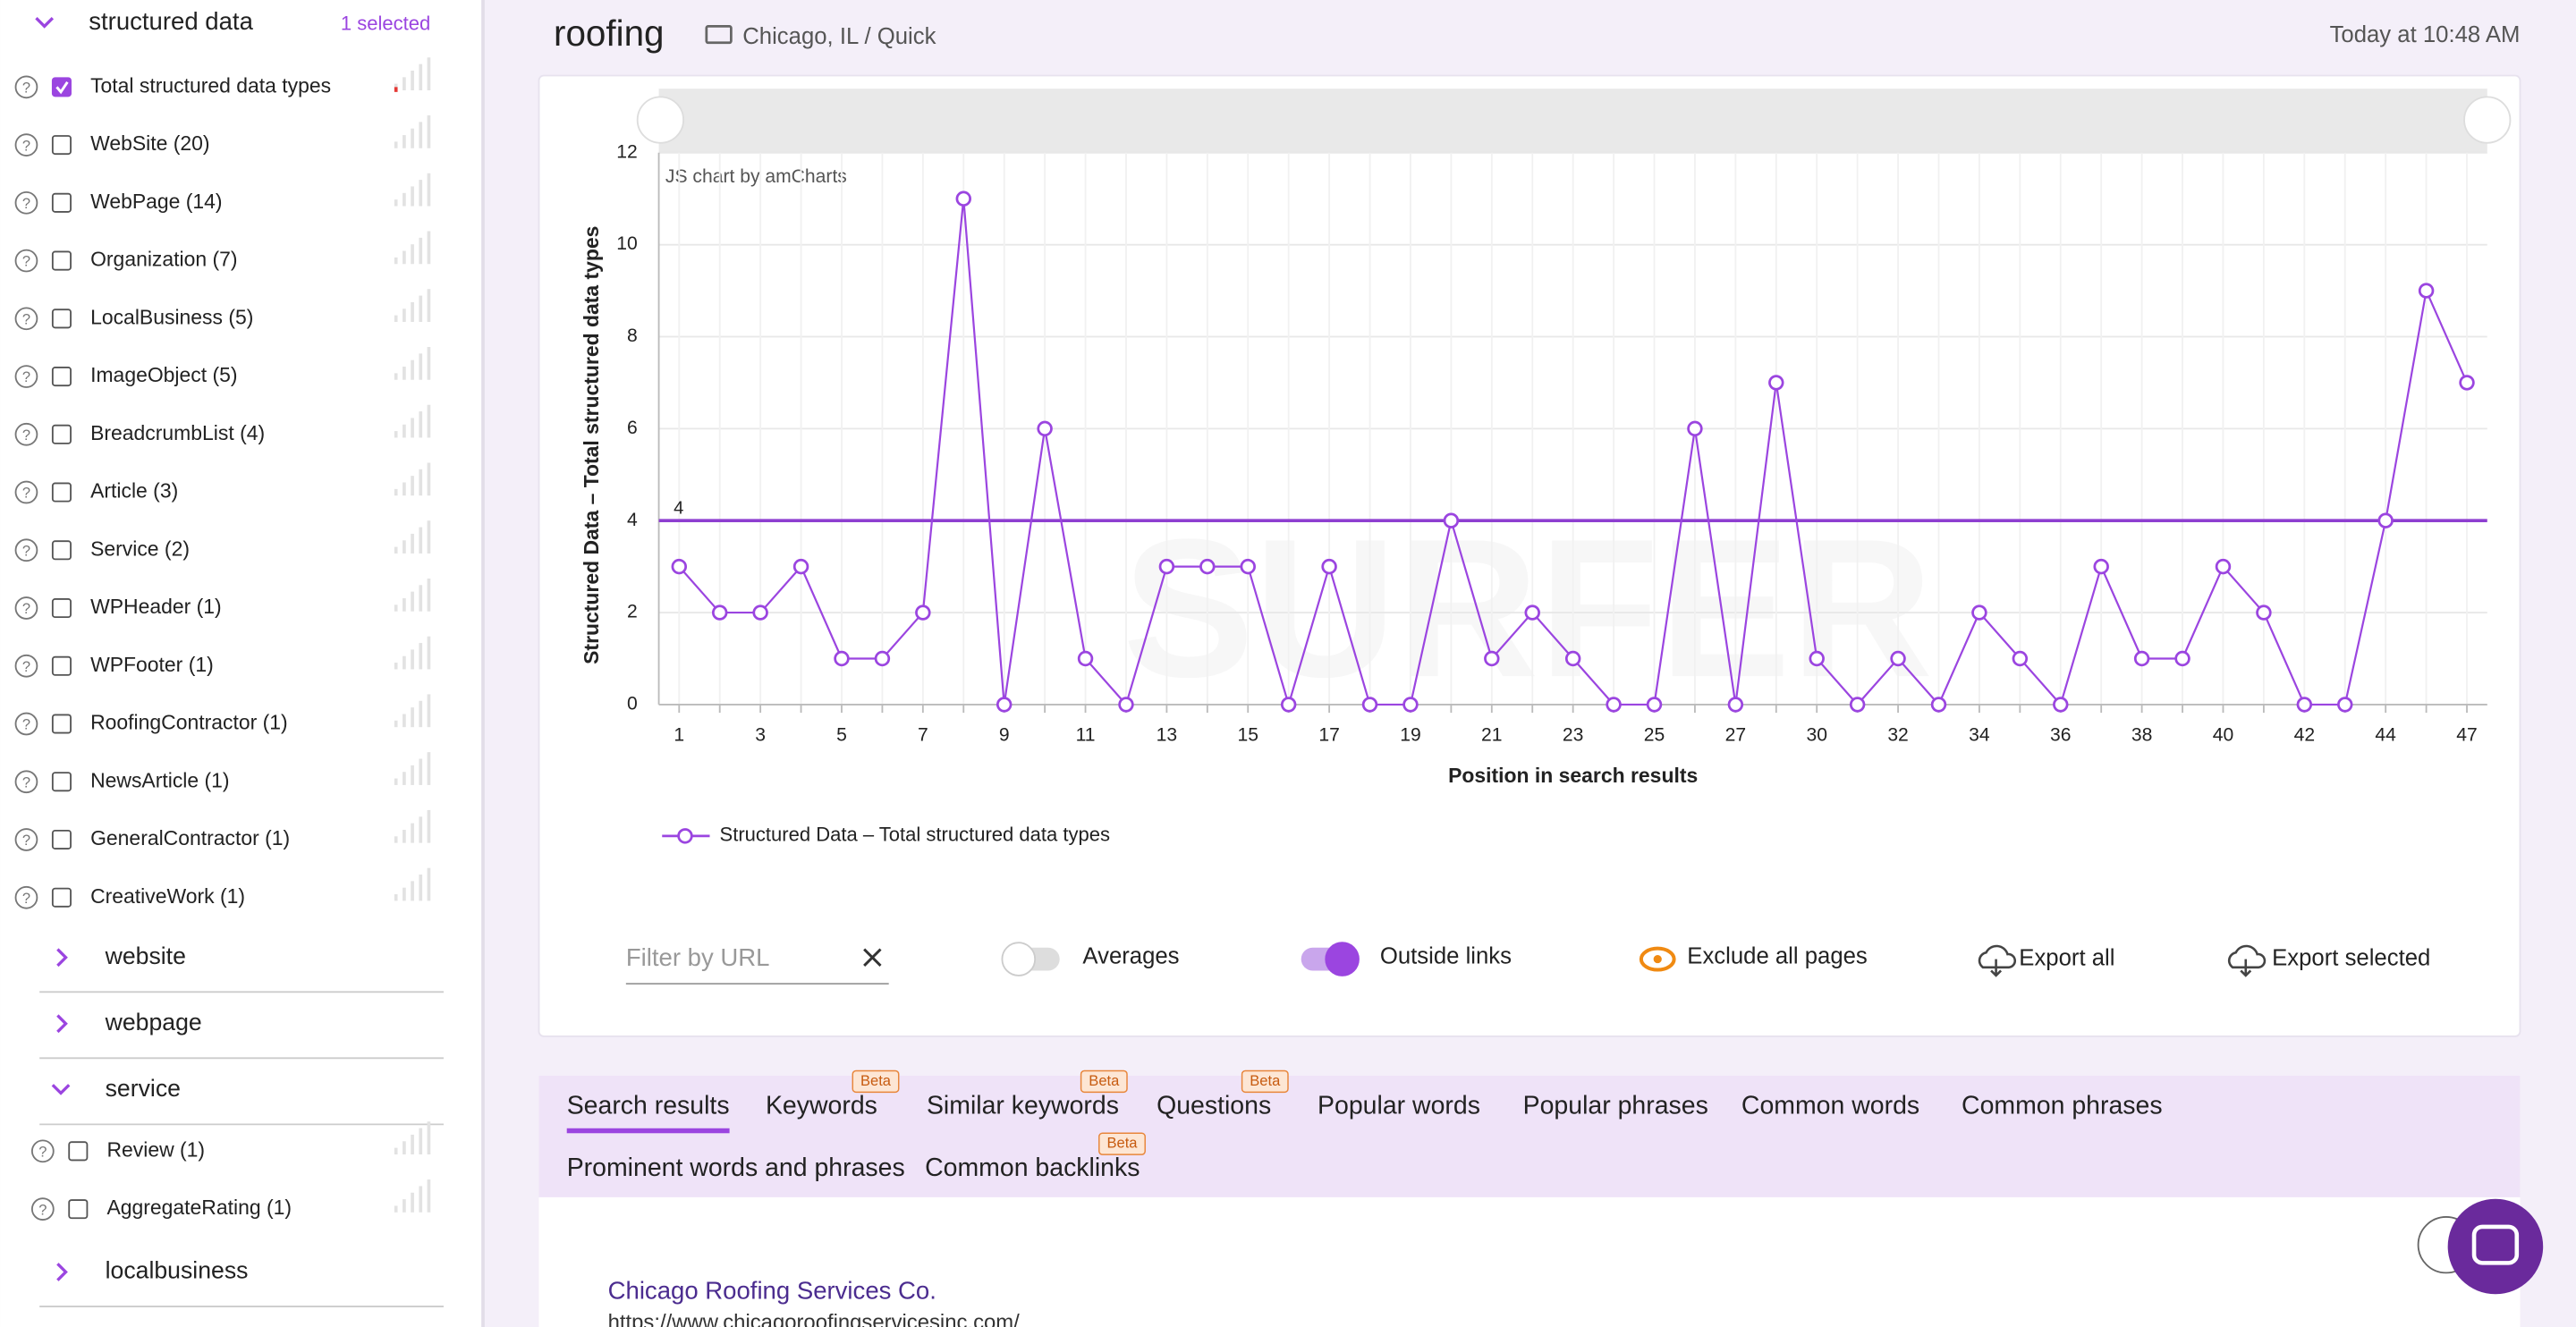 This screenshot has height=1327, width=2576. Describe the element at coordinates (189, 722) in the screenshot. I see `item-label: RoofingContractor (1)` at that location.